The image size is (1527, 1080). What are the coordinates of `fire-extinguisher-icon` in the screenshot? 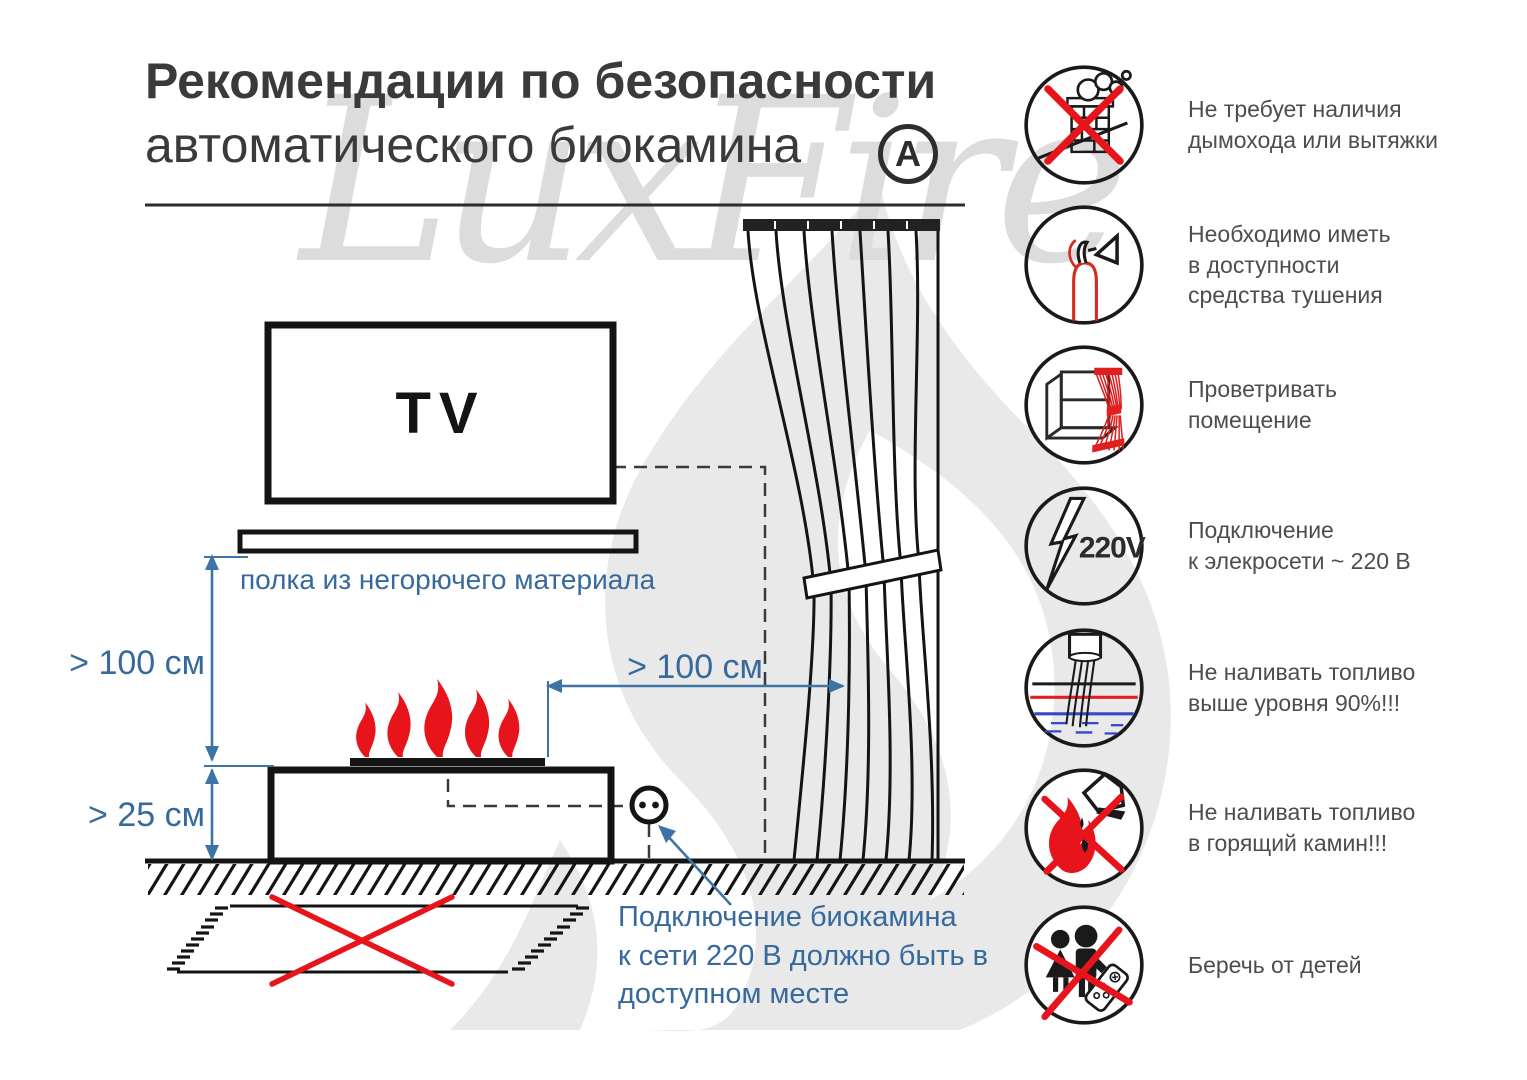 It's located at (1084, 265).